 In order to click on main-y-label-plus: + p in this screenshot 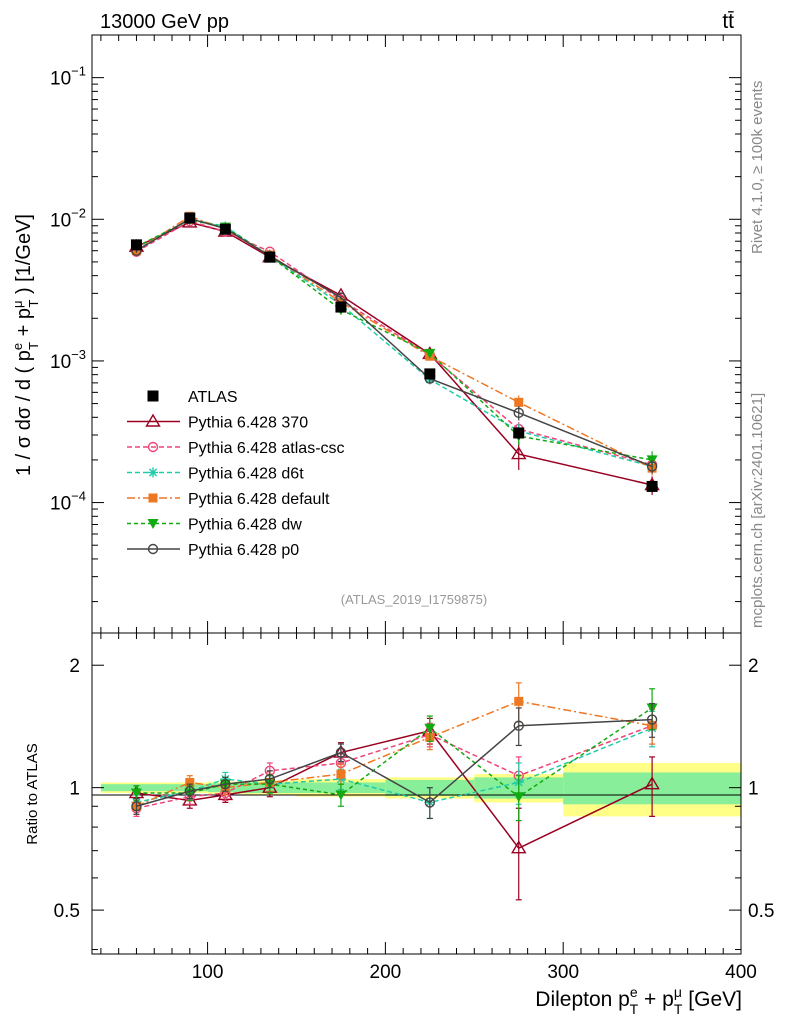, I will do `click(24, 325)`.